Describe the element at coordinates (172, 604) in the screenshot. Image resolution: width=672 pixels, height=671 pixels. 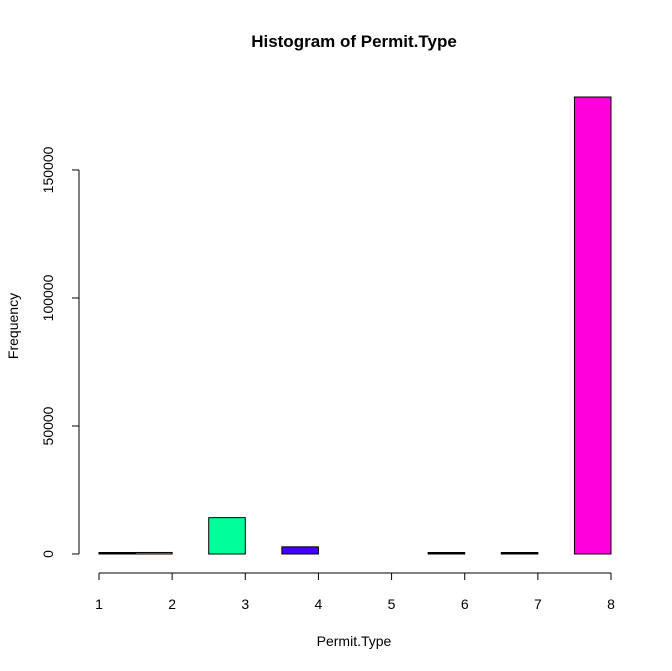
I see `x-tick-label: 2` at that location.